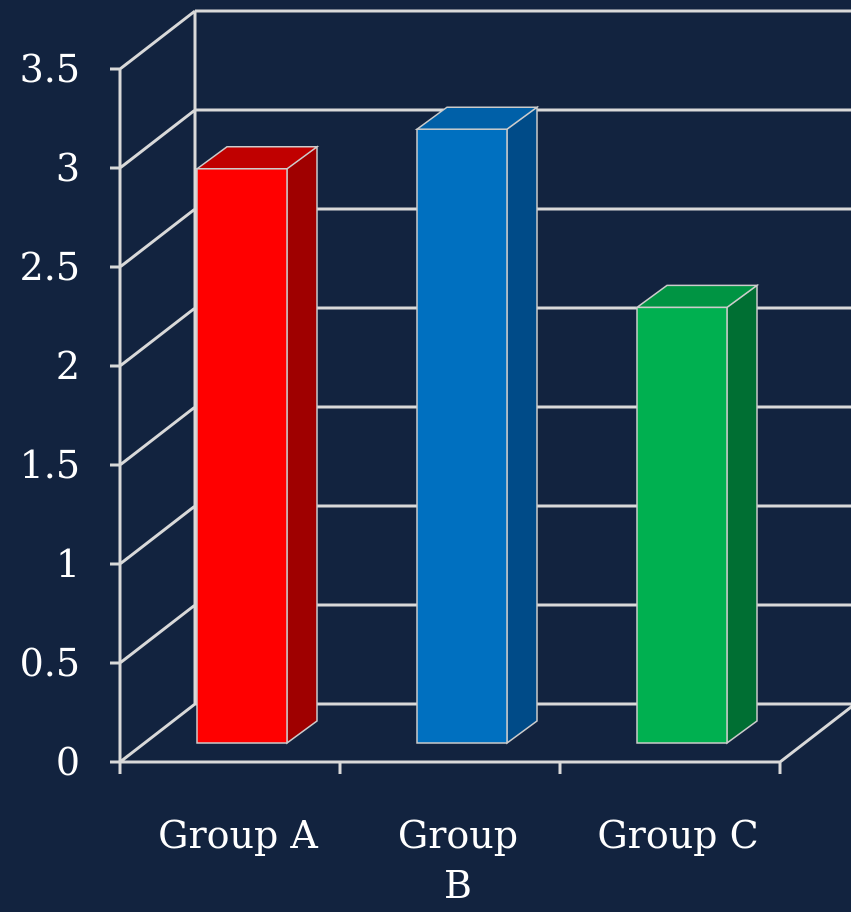 The image size is (851, 912). I want to click on x-category-label: Group B, so click(458, 860).